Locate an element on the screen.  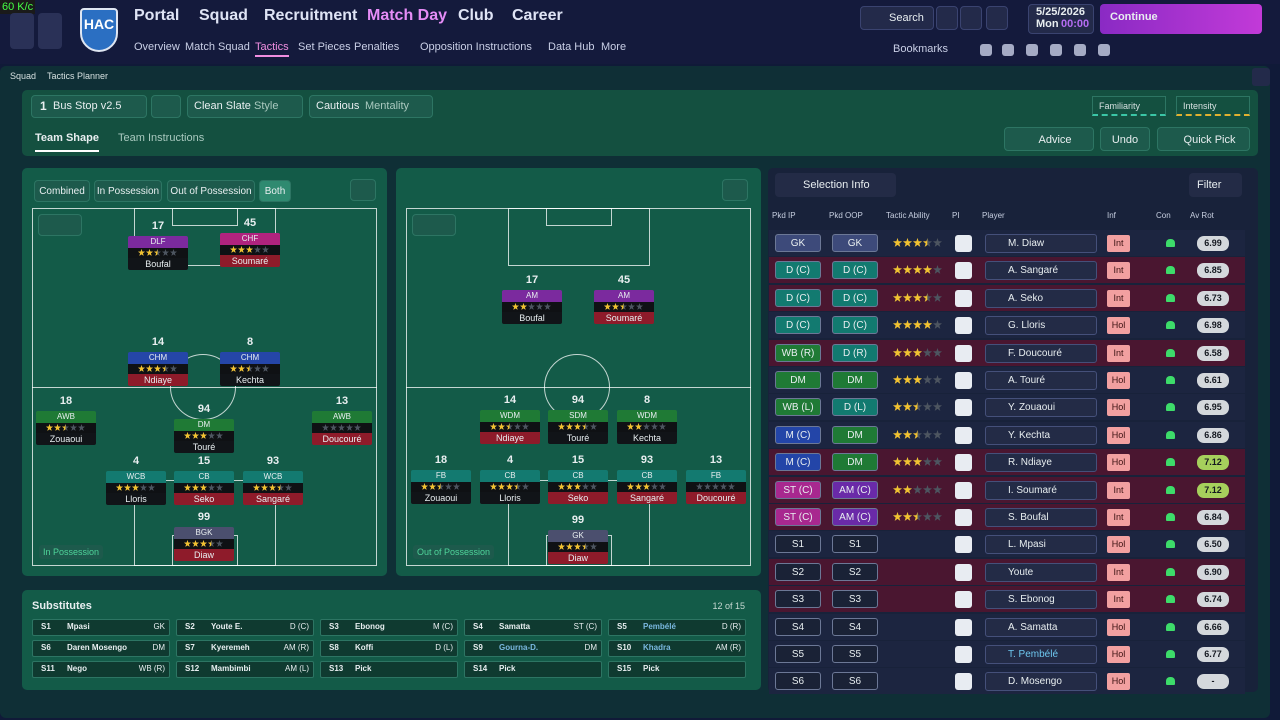
substitute-slot: S11 Nego WB (R) is located at coordinates (101, 669).